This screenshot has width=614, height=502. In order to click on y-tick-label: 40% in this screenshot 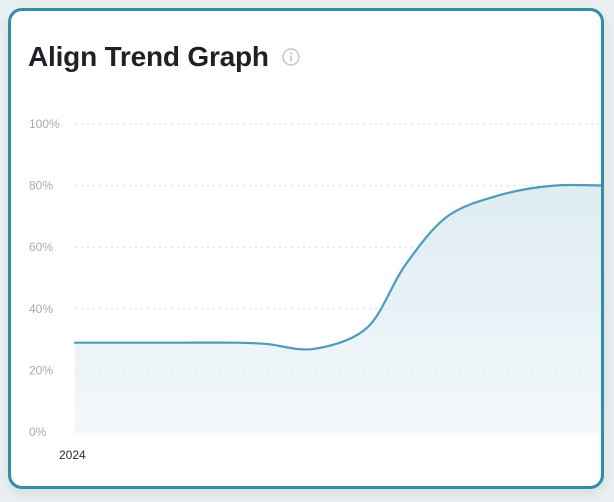, I will do `click(41, 309)`.